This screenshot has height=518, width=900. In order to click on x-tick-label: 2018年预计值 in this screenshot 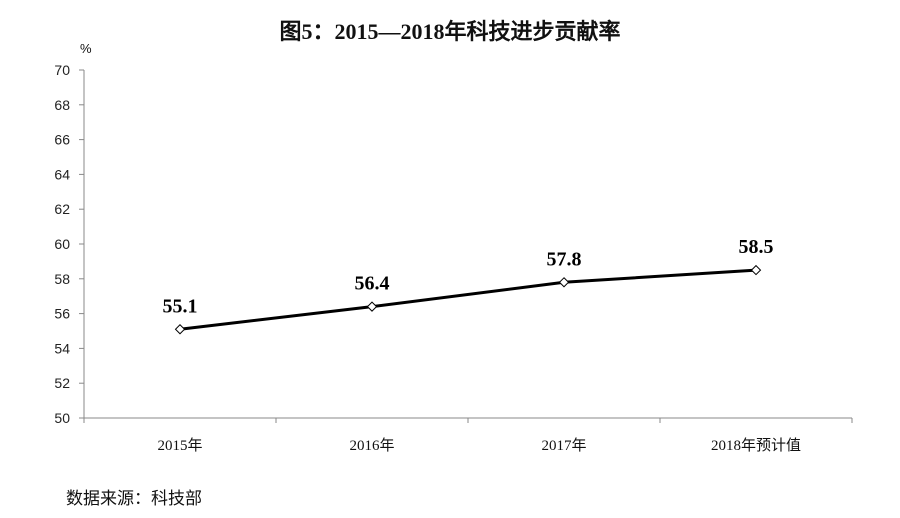, I will do `click(756, 445)`.